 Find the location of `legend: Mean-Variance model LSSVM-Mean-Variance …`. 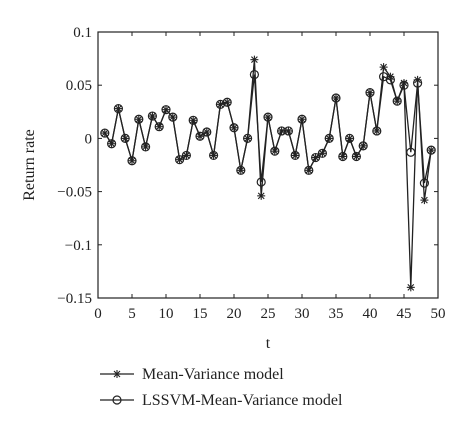

legend: Mean-Variance model LSSVM-Mean-Variance … is located at coordinates (241, 388).